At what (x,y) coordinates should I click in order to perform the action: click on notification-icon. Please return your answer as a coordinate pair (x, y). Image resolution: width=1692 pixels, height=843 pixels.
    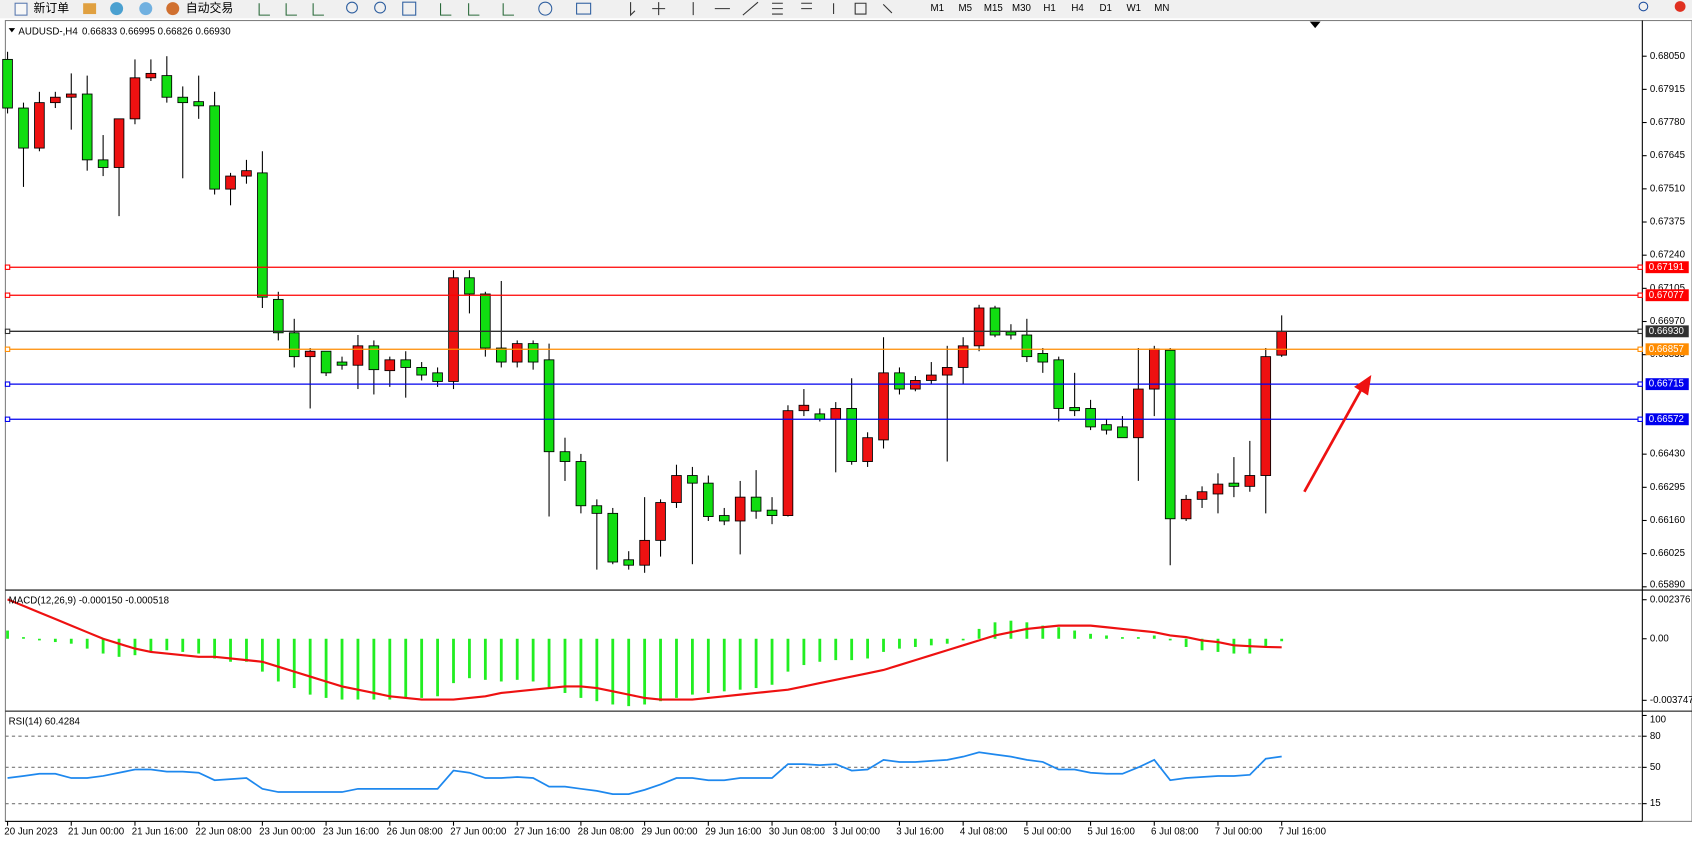
    Looking at the image, I should click on (1680, 6).